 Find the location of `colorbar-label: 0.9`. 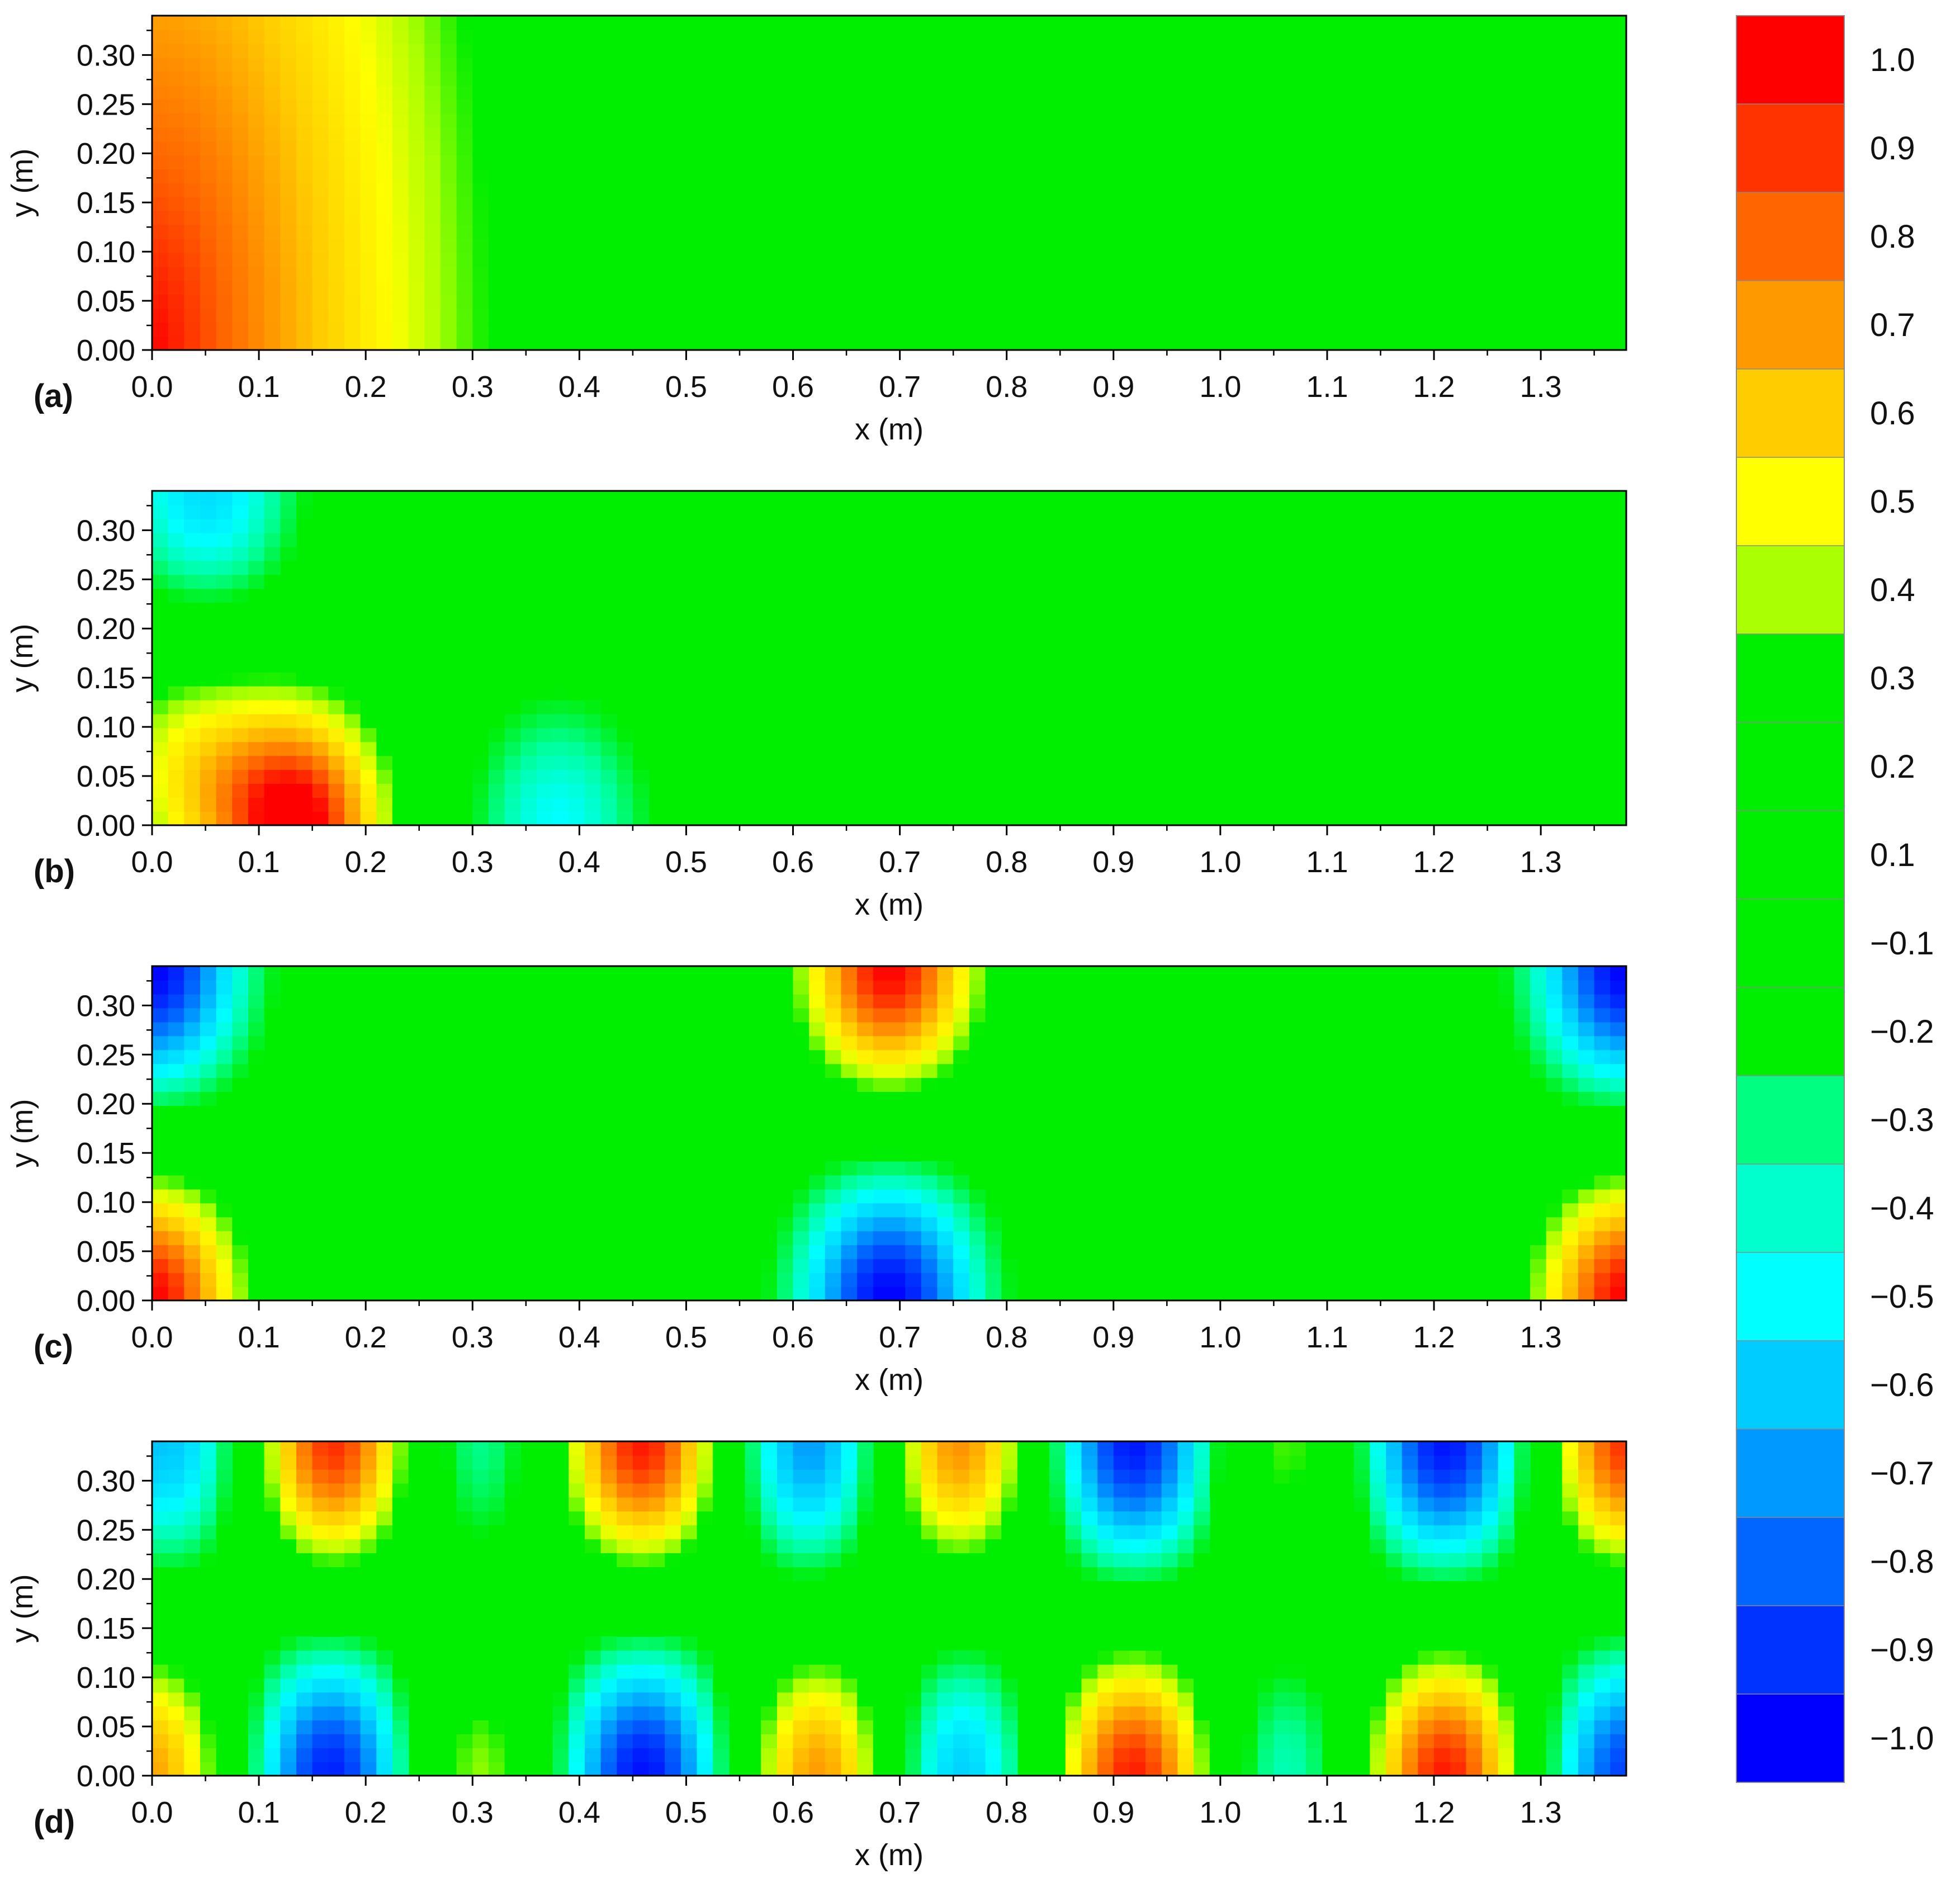

colorbar-label: 0.9 is located at coordinates (1893, 148).